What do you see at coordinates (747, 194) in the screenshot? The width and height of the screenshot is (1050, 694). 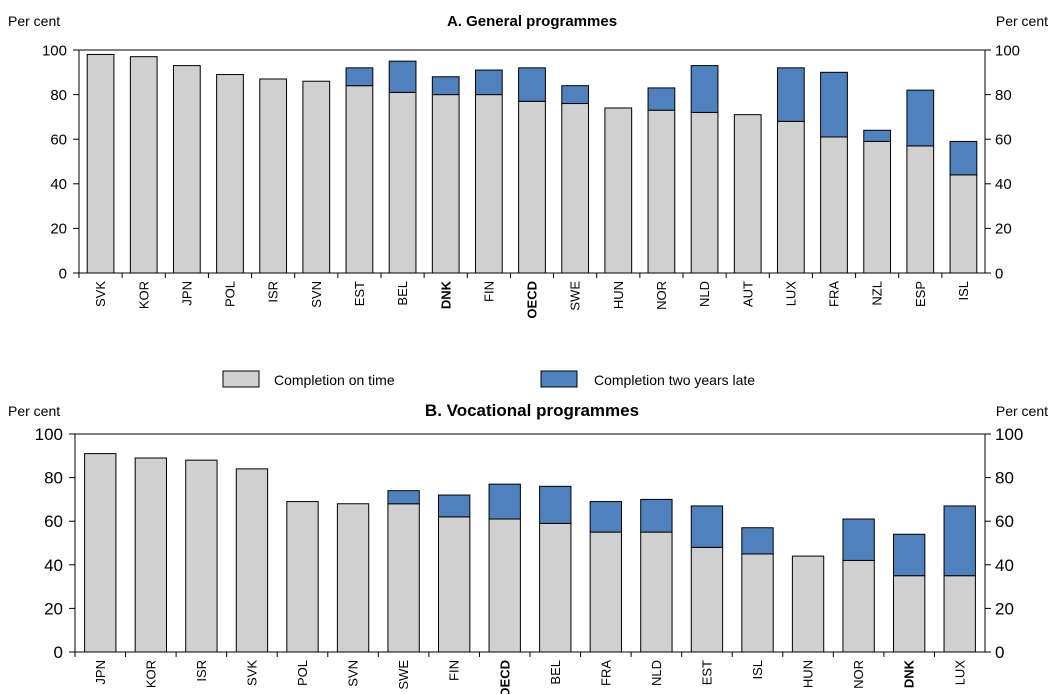 I see `bar-on-time-aut` at bounding box center [747, 194].